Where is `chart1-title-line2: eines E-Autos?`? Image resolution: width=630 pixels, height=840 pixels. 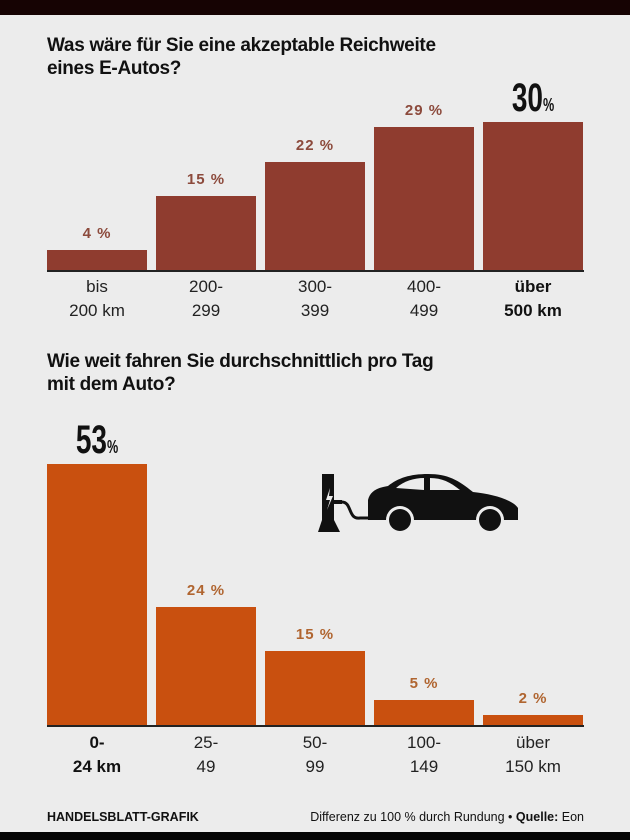 chart1-title-line2: eines E-Autos? is located at coordinates (114, 68).